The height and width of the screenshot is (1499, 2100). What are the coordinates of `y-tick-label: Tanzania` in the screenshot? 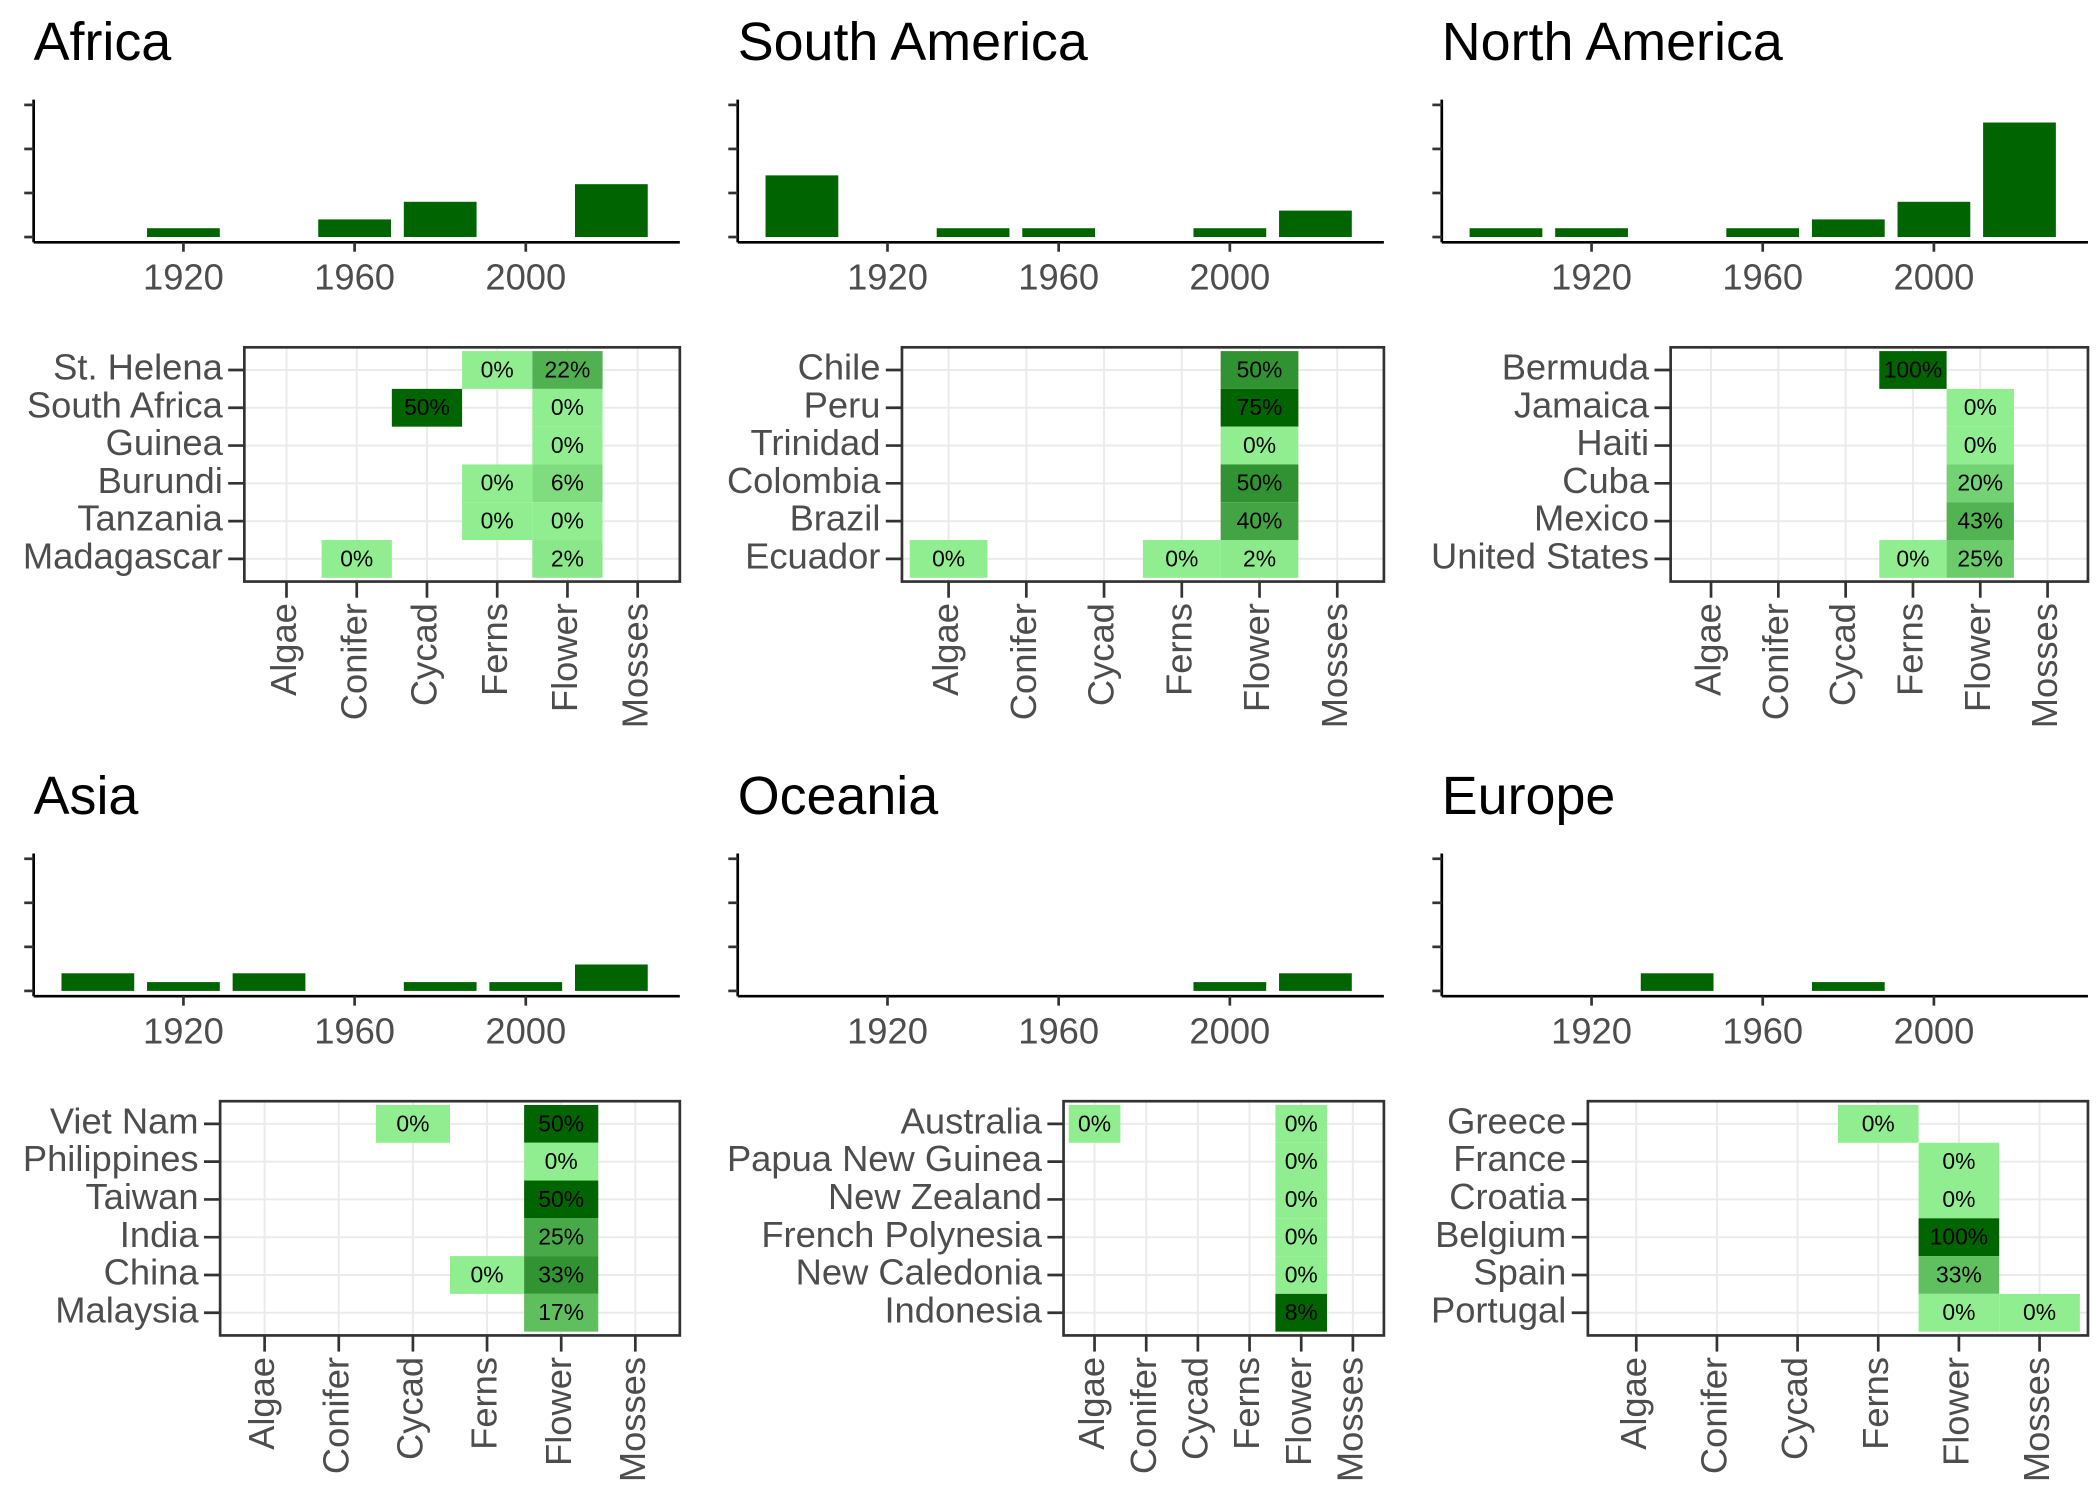 It's located at (150, 518).